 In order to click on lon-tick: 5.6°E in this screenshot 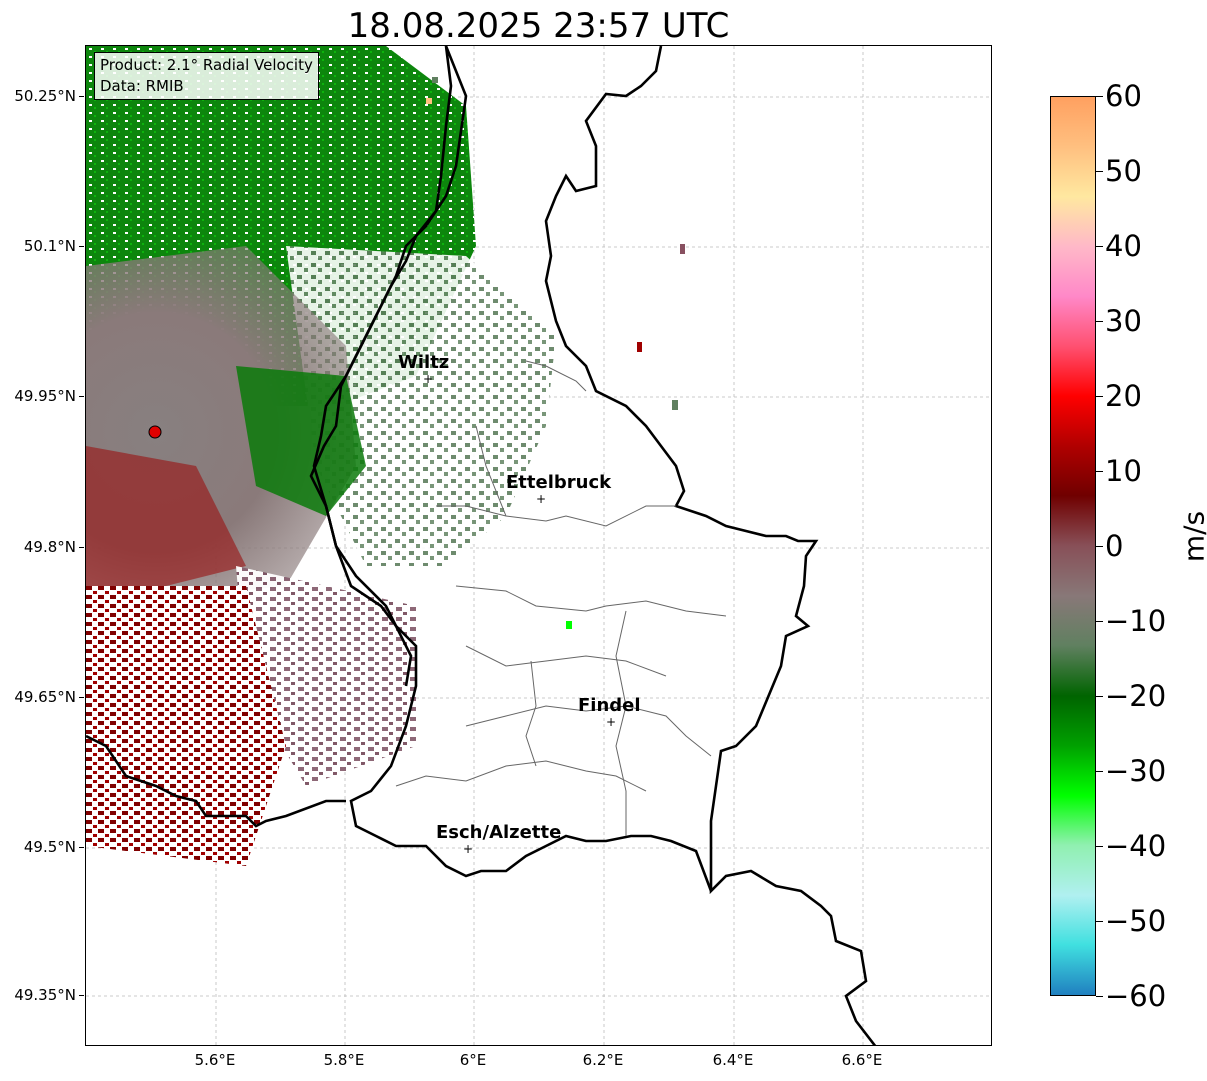, I will do `click(215, 1060)`.